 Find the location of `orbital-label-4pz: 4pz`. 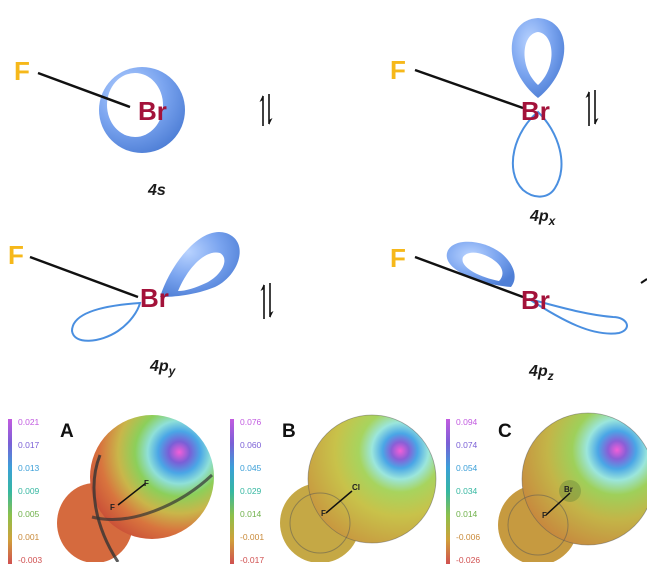

orbital-label-4pz: 4pz is located at coordinates (541, 373).